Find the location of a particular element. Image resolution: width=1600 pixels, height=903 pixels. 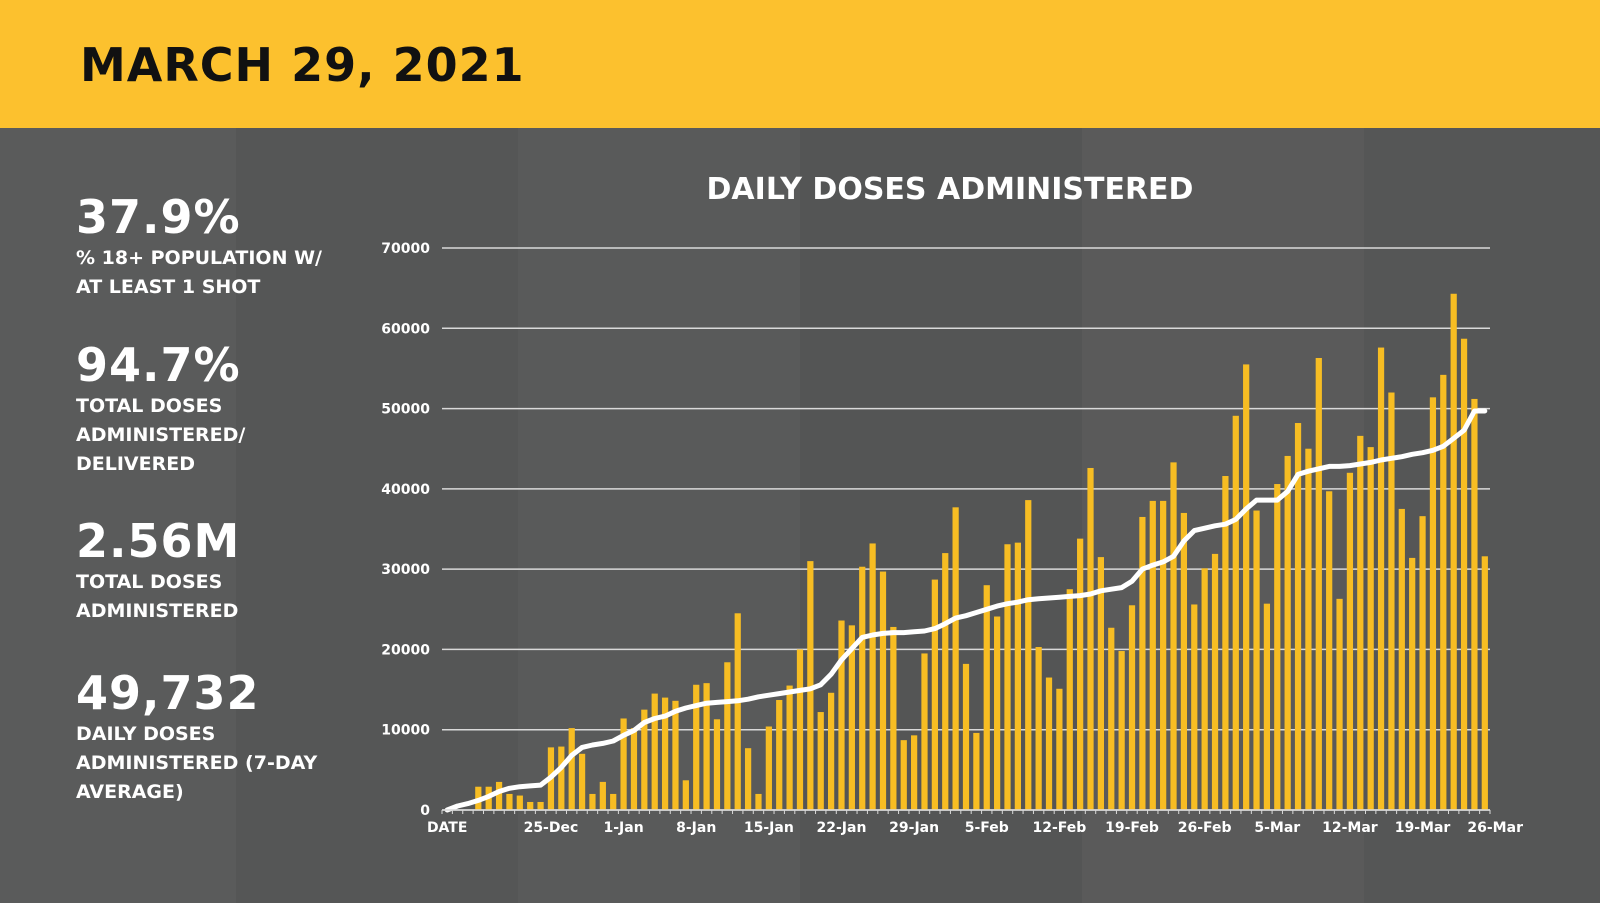

x-tick-label: 15-Jan is located at coordinates (769, 828).